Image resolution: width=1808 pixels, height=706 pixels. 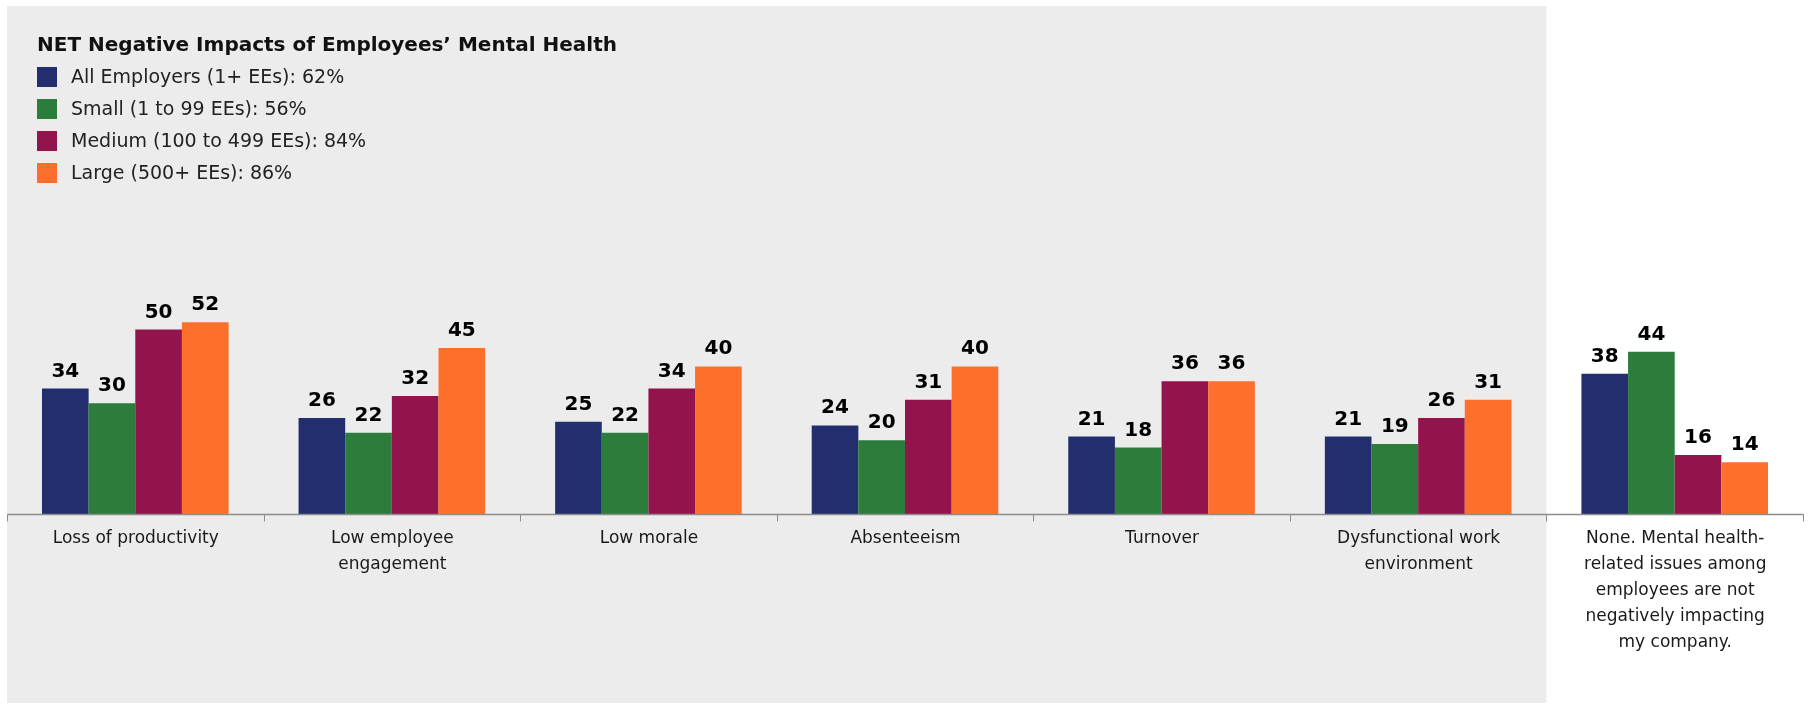 I want to click on data-label: 32, so click(x=415, y=376).